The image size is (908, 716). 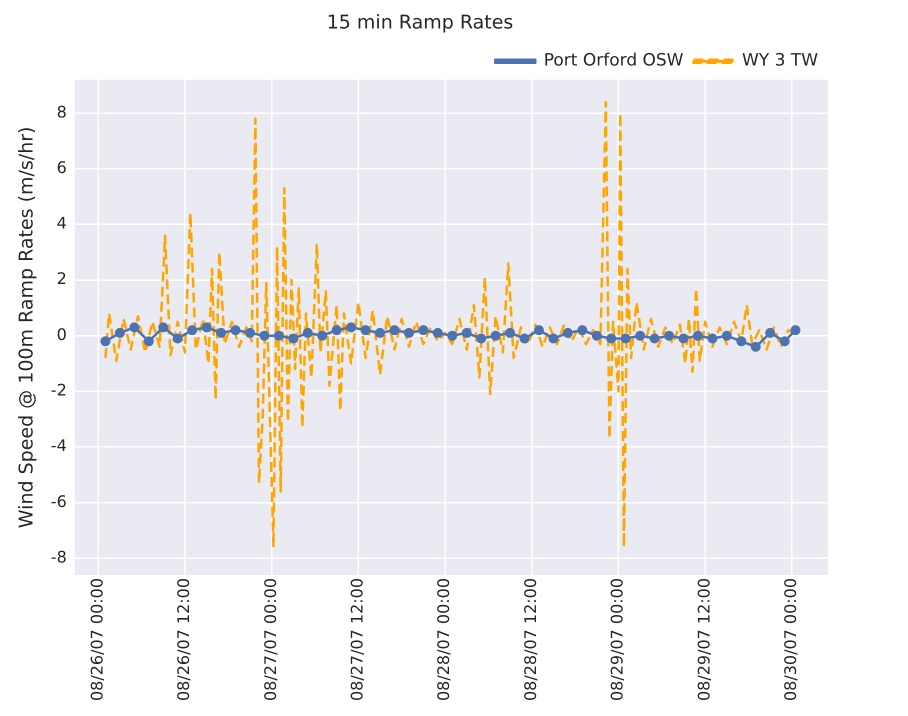 I want to click on y-tick-label: 6, so click(x=61, y=167).